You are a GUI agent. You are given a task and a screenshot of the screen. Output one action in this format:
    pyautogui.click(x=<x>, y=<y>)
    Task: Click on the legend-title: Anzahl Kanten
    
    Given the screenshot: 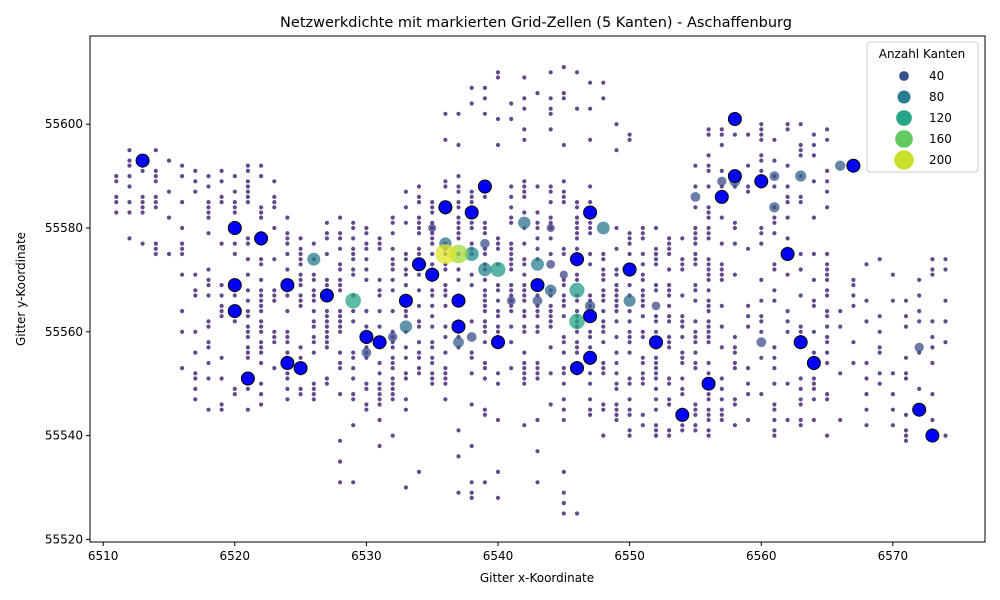 What is the action you would take?
    pyautogui.click(x=922, y=54)
    